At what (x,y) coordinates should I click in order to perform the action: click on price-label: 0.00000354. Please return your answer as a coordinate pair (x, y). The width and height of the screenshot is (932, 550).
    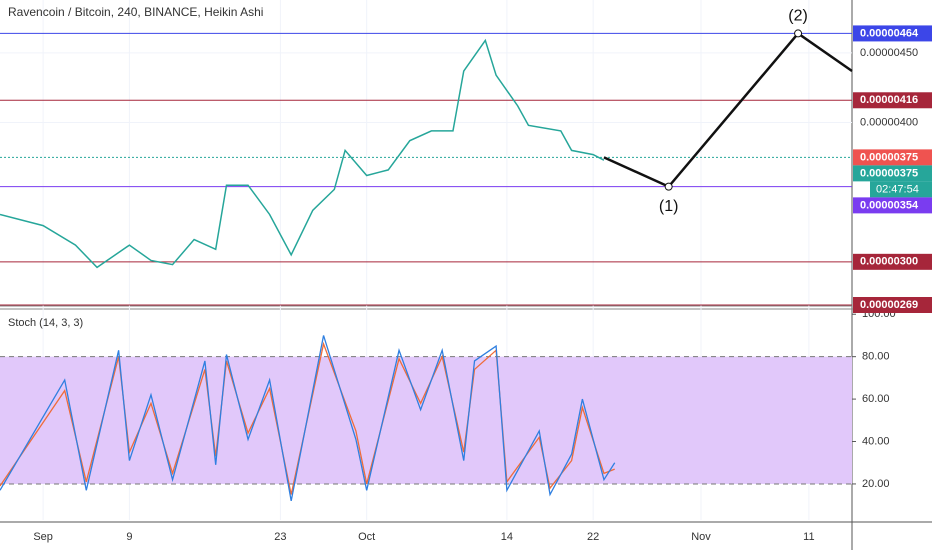
    Looking at the image, I should click on (889, 205).